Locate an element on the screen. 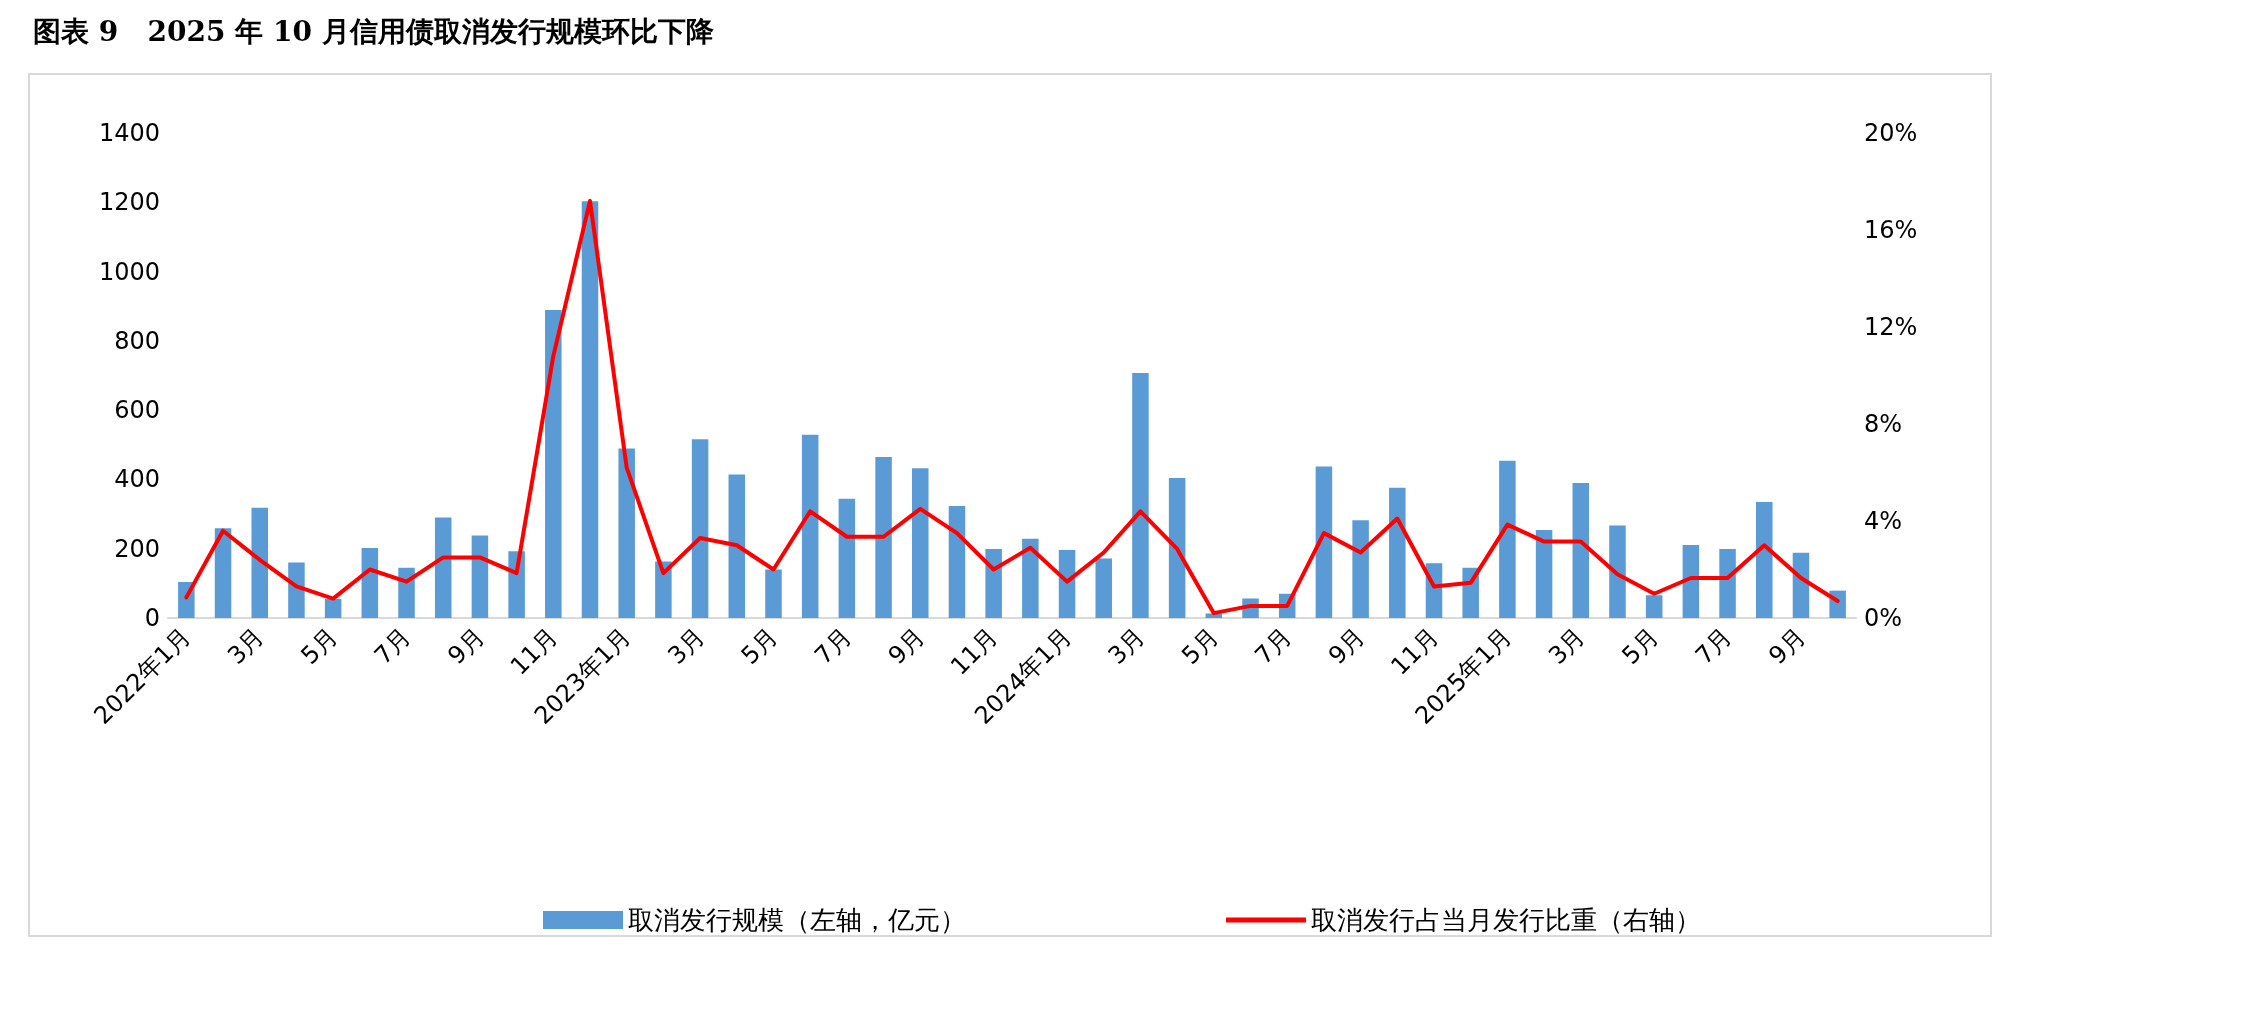 The height and width of the screenshot is (1023, 2244). legend-label: 取消发行规模（左轴，亿元） is located at coordinates (797, 920).